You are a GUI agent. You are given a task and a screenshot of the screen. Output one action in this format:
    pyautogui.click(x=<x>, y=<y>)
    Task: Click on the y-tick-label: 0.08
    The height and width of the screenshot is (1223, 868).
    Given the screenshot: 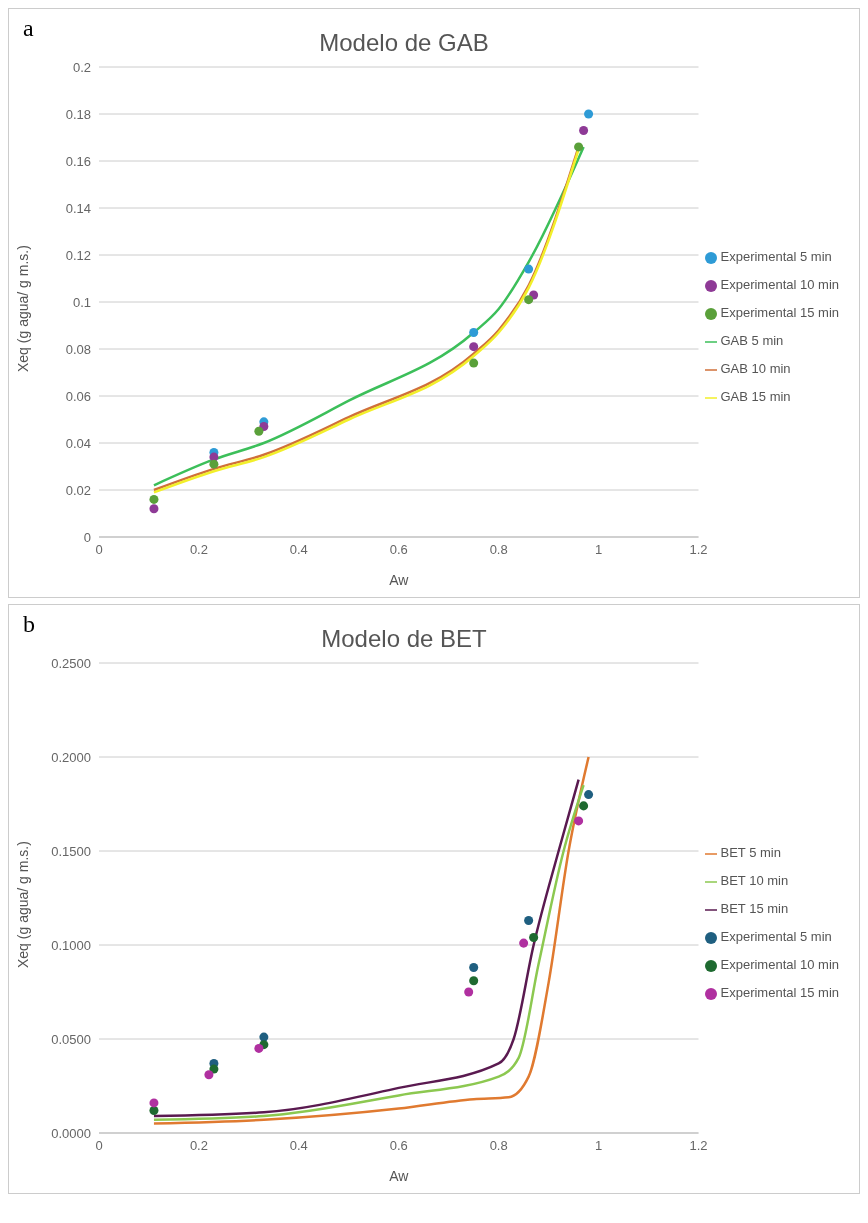 What is the action you would take?
    pyautogui.click(x=78, y=349)
    